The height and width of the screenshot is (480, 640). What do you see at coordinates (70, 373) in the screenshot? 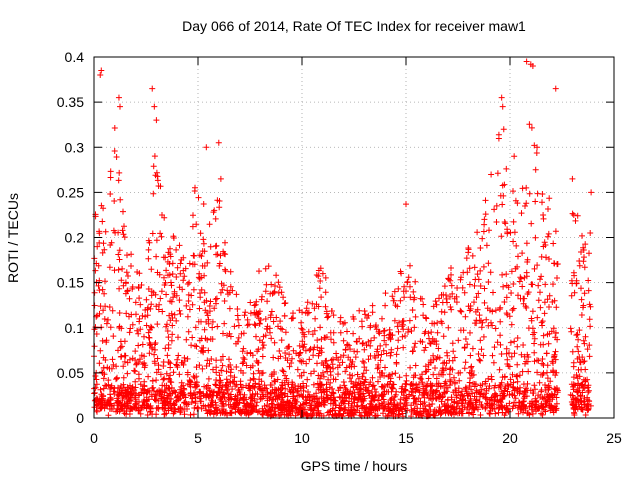
I see `y-tick-label: 0.05` at bounding box center [70, 373].